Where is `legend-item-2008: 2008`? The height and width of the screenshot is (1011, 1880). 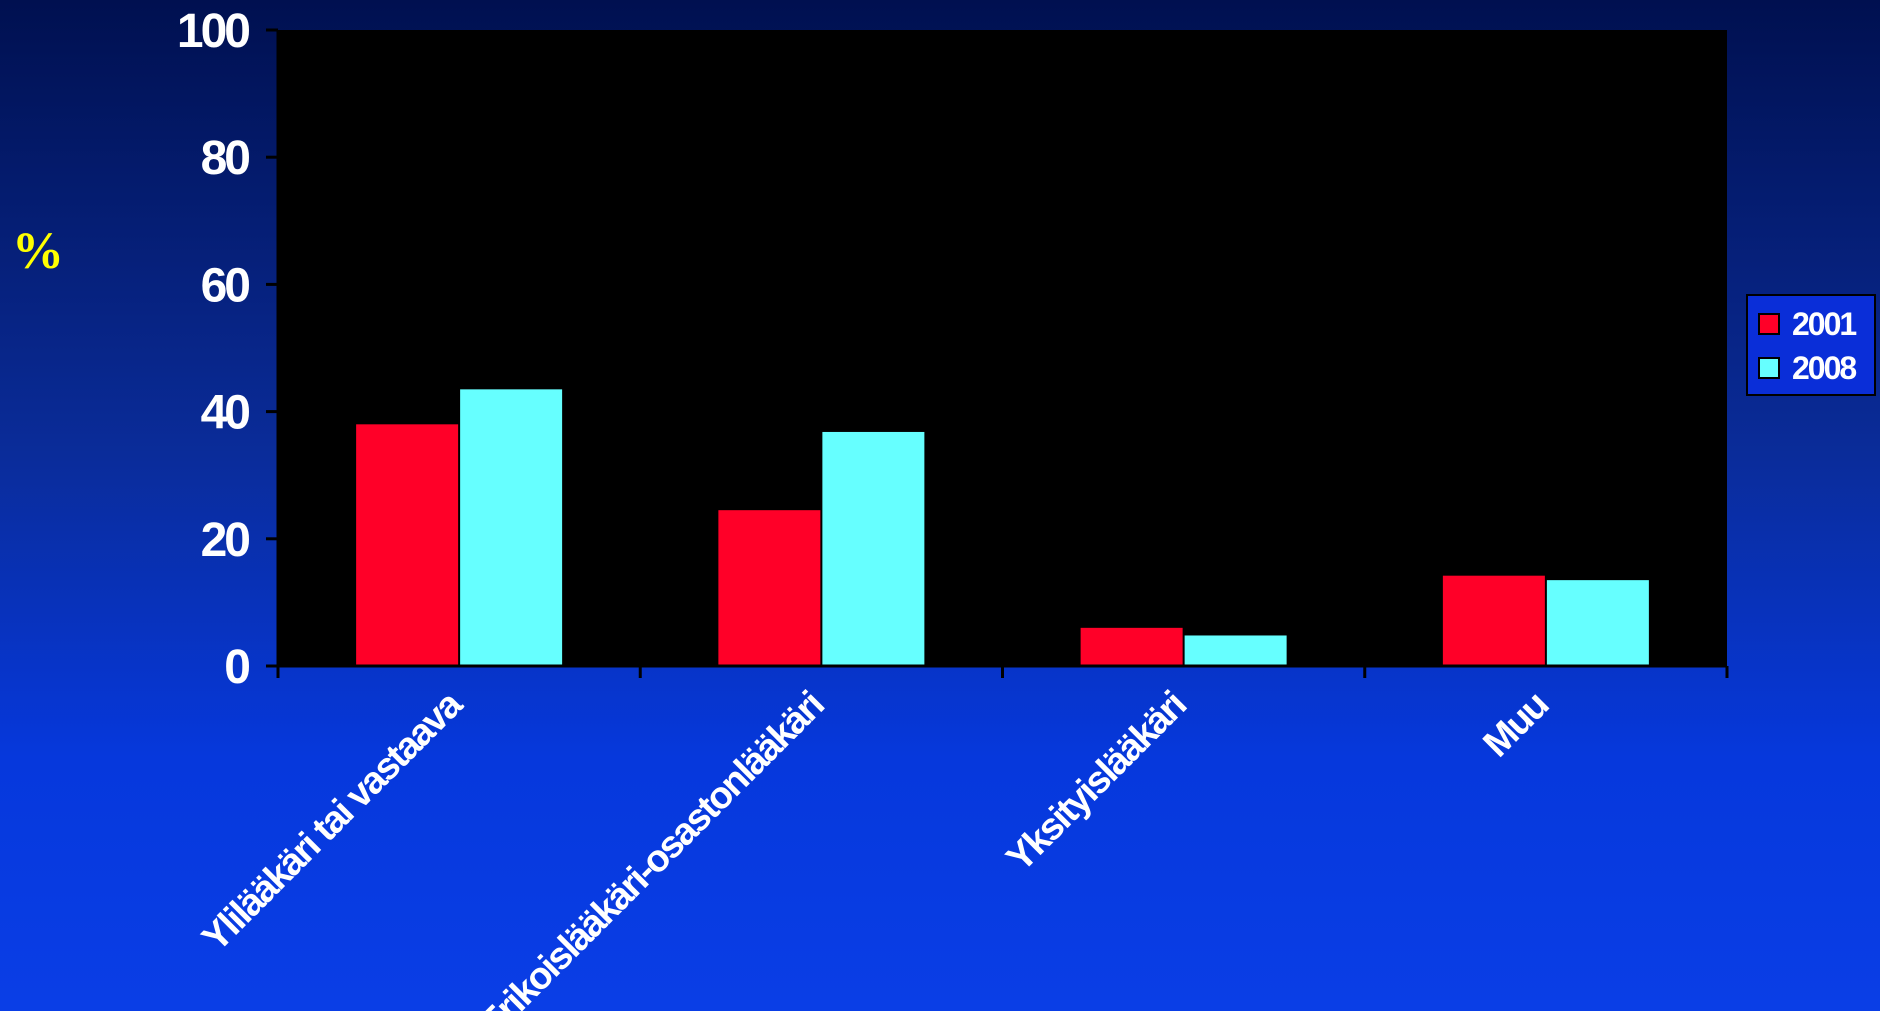
legend-item-2008: 2008 is located at coordinates (1807, 368).